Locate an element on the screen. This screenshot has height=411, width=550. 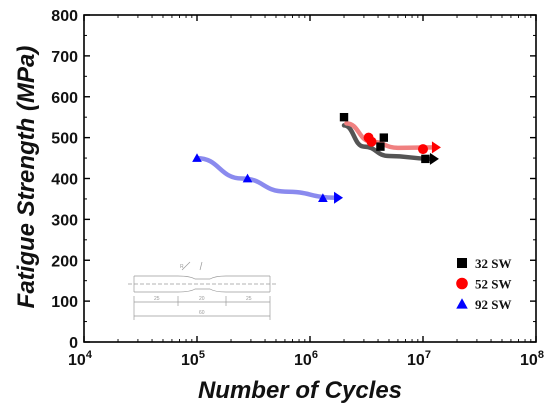
trend-lines is located at coordinates (317, 162).